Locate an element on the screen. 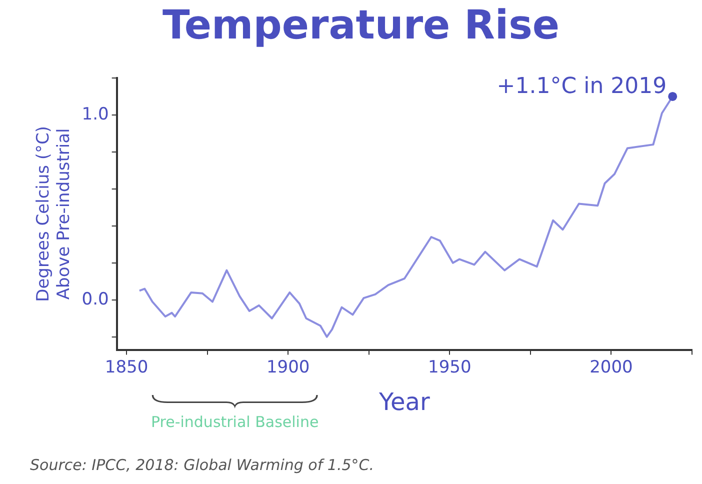 The width and height of the screenshot is (702, 484). x-tick-label: 1900 is located at coordinates (288, 367).